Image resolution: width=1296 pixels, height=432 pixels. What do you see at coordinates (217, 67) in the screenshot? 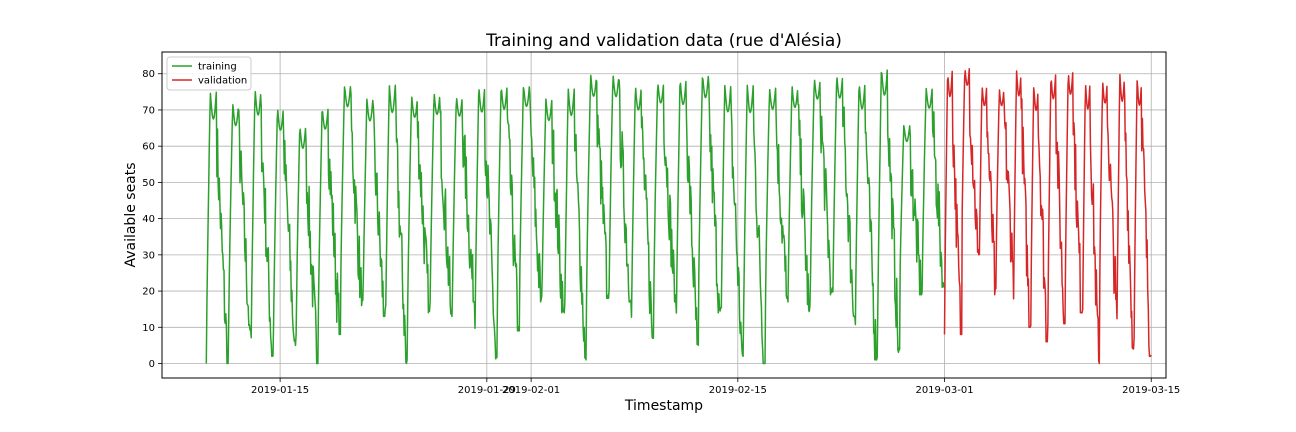
I see `legend-label-training: training` at bounding box center [217, 67].